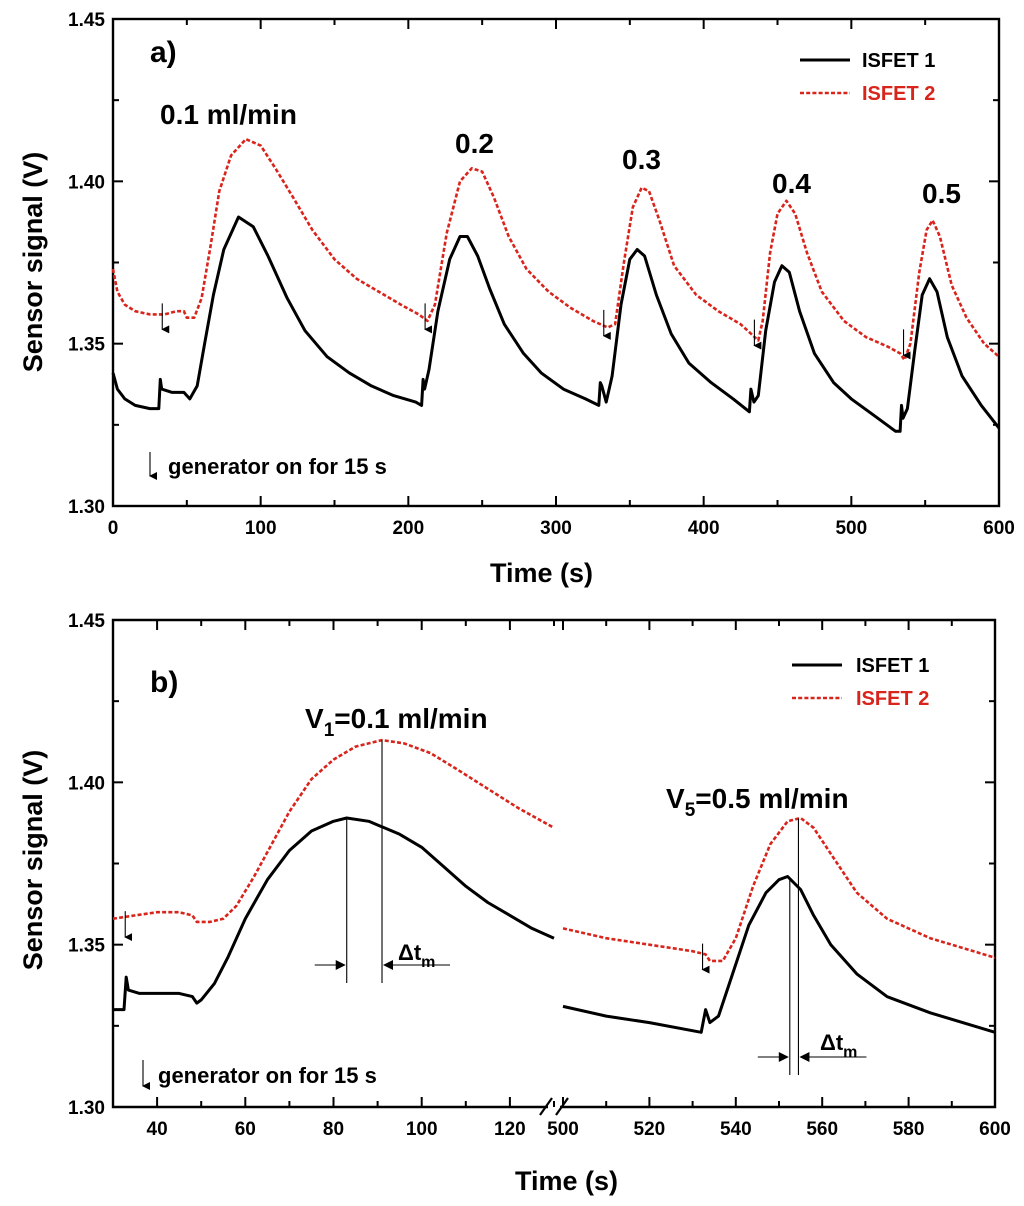 This screenshot has width=1024, height=1206. Describe the element at coordinates (474, 143) in the screenshot. I see `pulse-label-0.2: 0.2` at that location.